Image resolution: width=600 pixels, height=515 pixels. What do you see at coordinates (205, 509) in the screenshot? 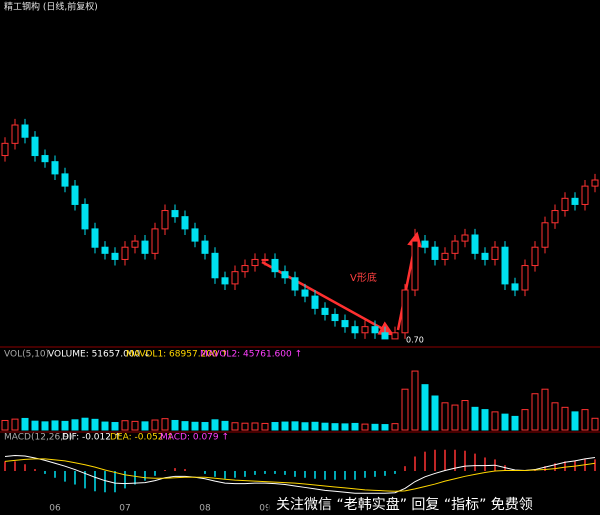
I see `x-tick-label: 08` at bounding box center [205, 509].